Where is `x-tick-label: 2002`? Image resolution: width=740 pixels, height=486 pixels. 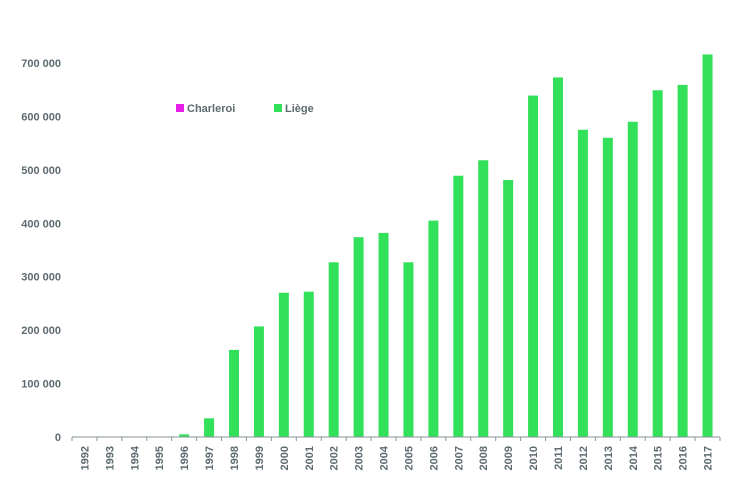 x-tick-label: 2002 is located at coordinates (335, 458).